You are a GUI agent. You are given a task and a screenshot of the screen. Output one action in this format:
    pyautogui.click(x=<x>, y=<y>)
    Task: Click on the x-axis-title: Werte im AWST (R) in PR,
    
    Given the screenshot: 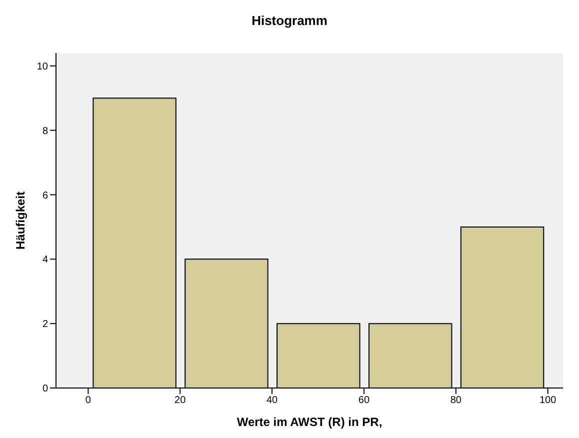 What is the action you would take?
    pyautogui.click(x=309, y=422)
    